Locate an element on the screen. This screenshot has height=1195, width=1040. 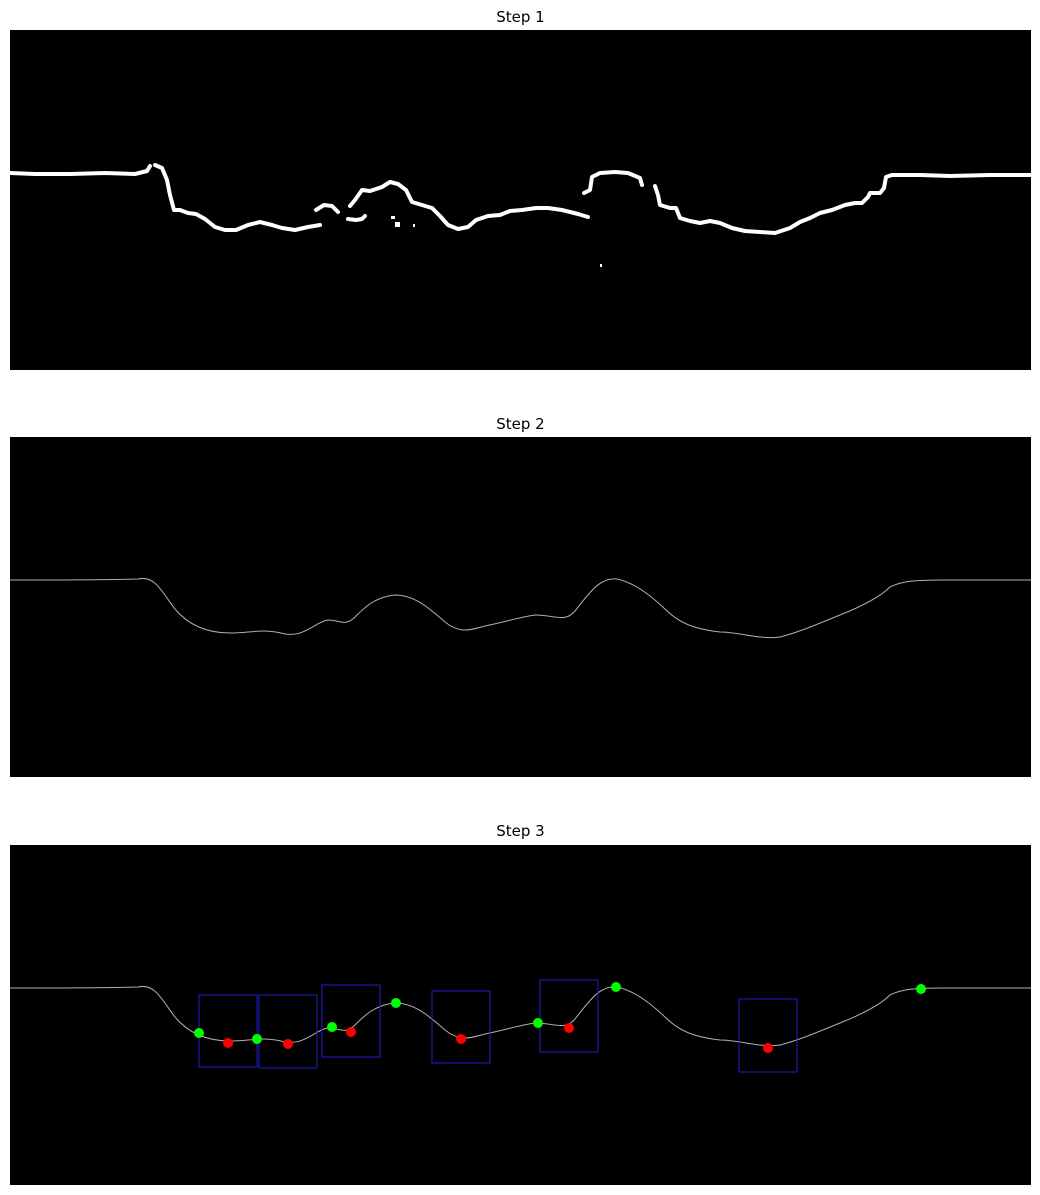
panel-title-step-2: Step 2 is located at coordinates (520, 424).